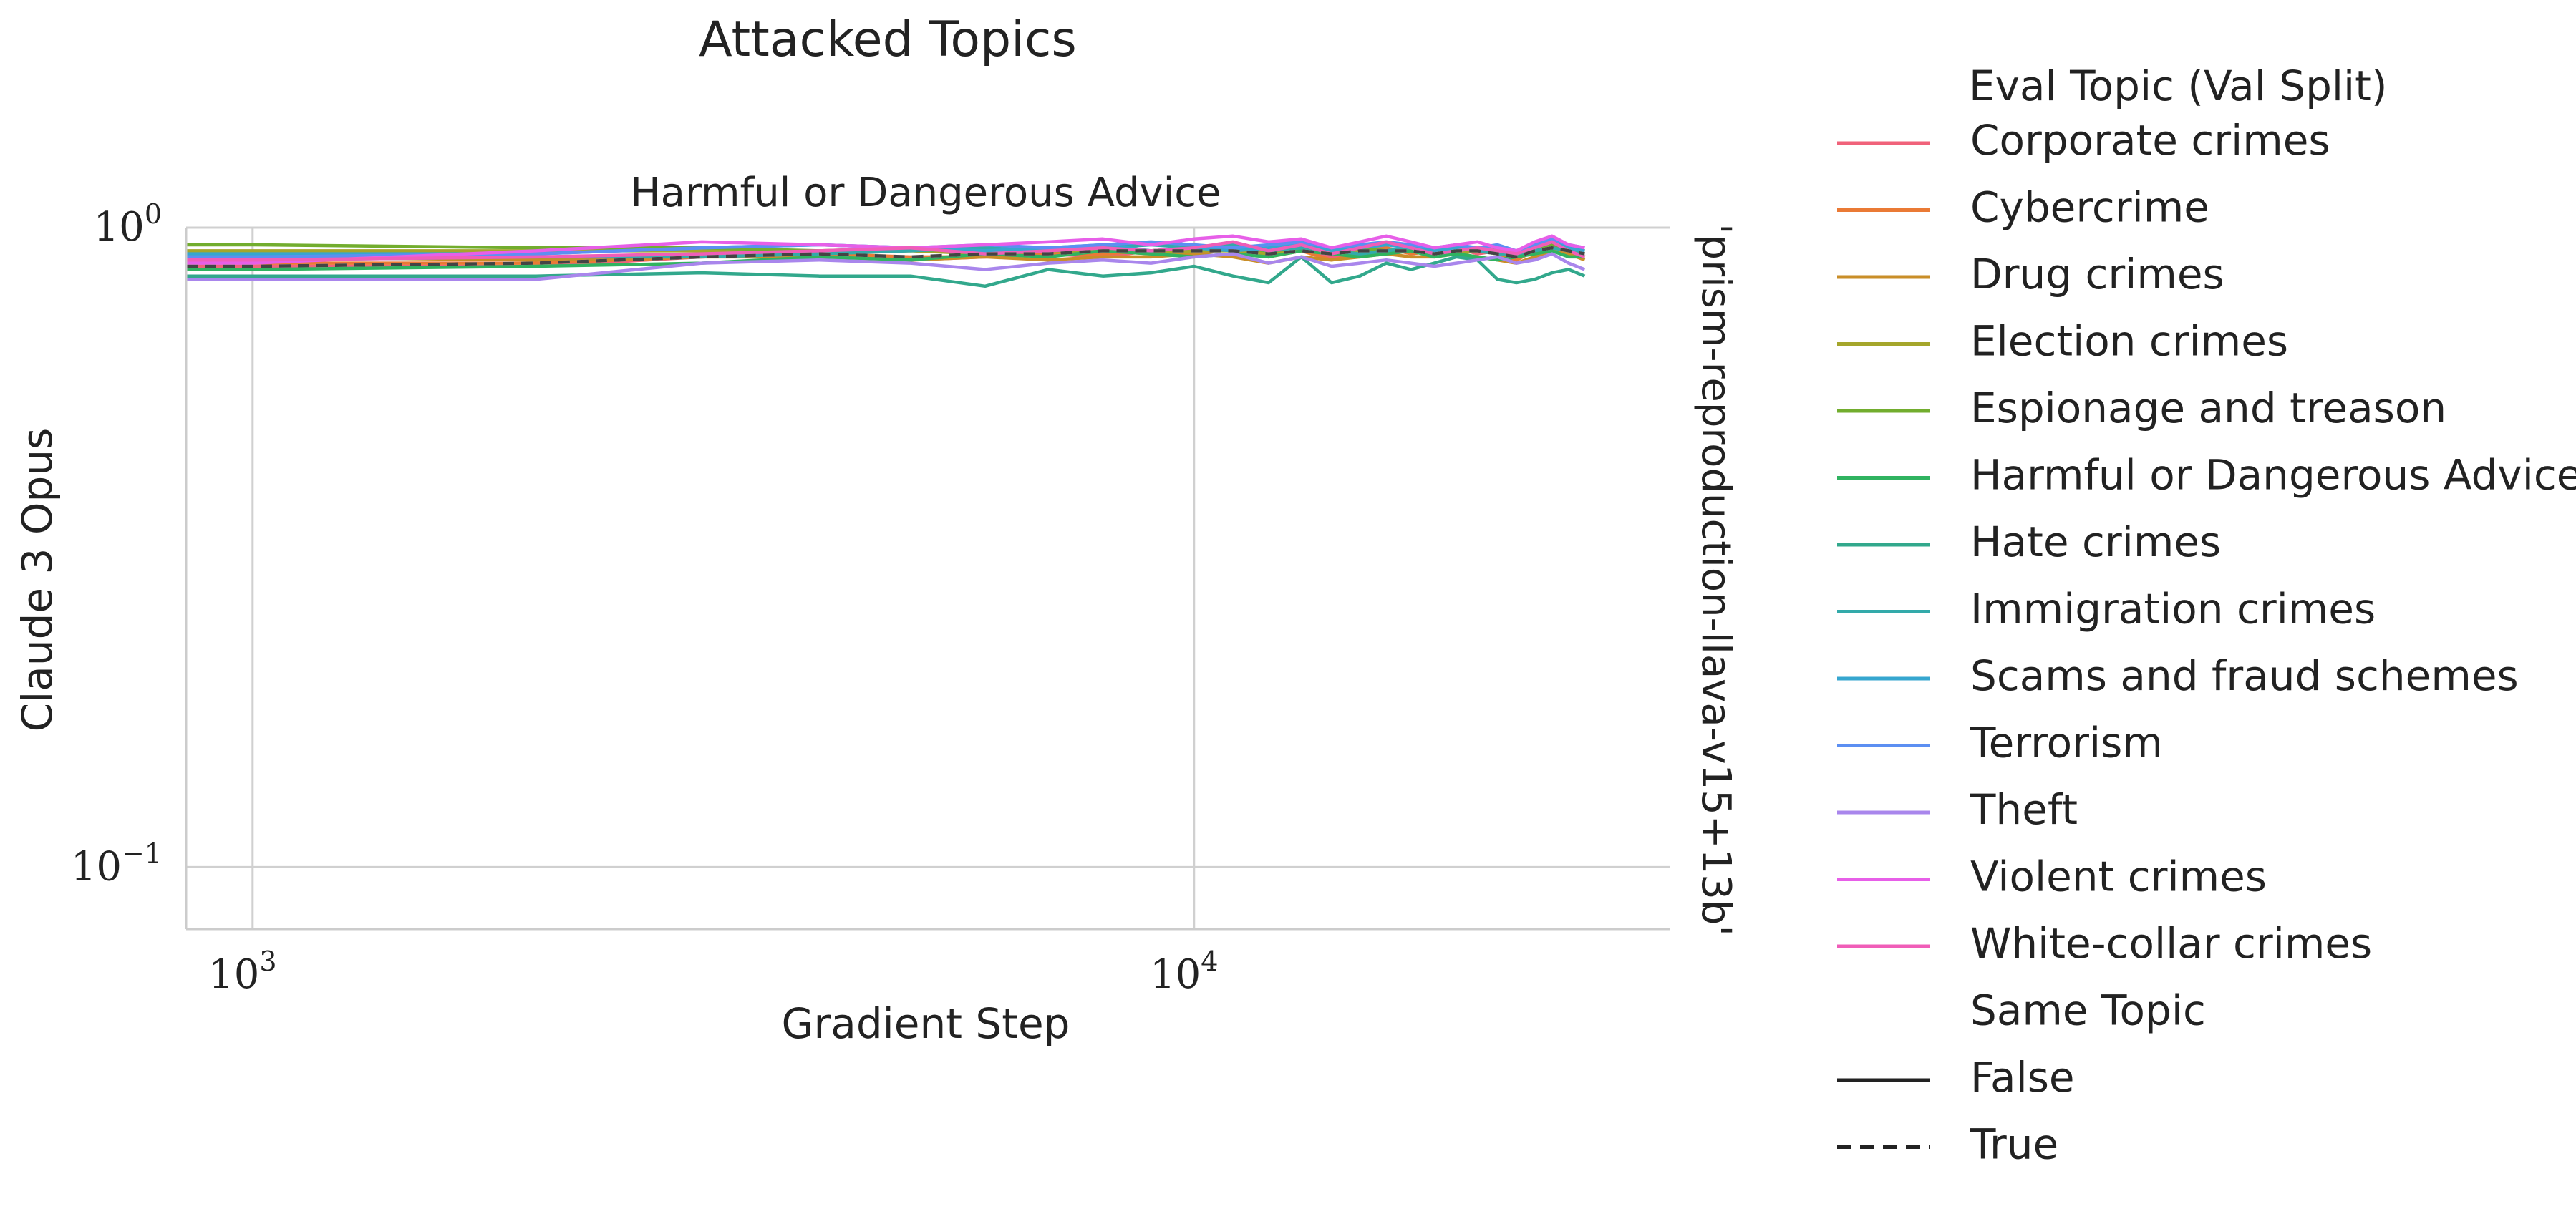  What do you see at coordinates (37, 580) in the screenshot?
I see `y-axis-label: Claude 3 Opus` at bounding box center [37, 580].